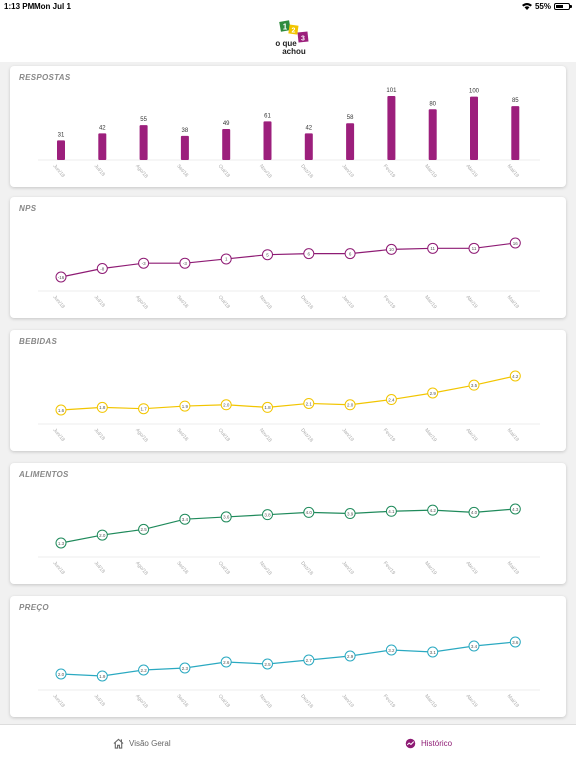 This screenshot has width=576, height=769. What do you see at coordinates (474, 248) in the screenshot?
I see `data-label: 11` at bounding box center [474, 248].